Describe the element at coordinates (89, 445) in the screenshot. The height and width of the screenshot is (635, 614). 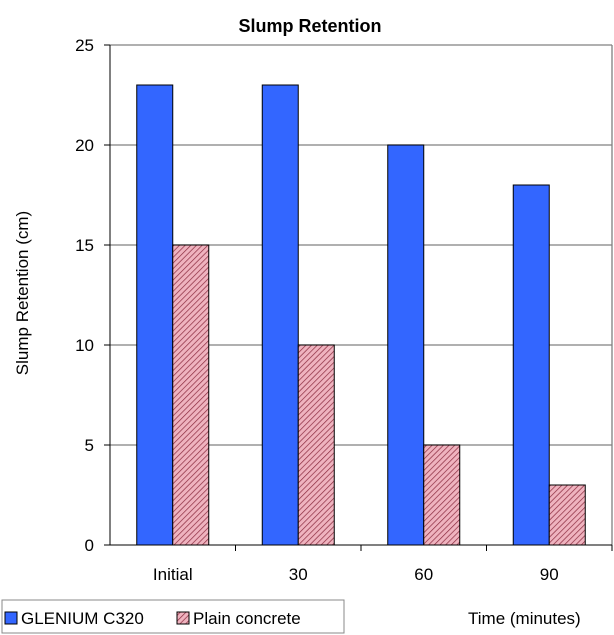
I see `y-tick-label: 5` at that location.